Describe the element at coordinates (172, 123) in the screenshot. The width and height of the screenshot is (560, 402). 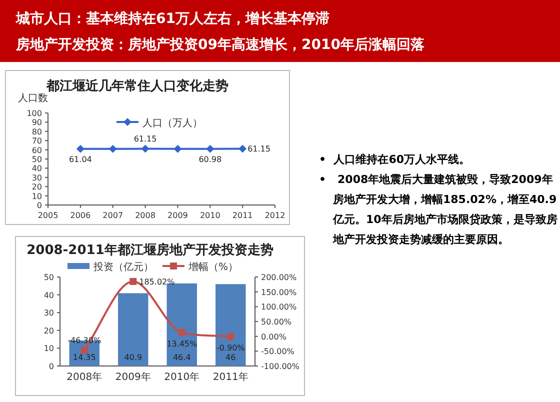
I see `legend-label: 人口（万人）` at that location.